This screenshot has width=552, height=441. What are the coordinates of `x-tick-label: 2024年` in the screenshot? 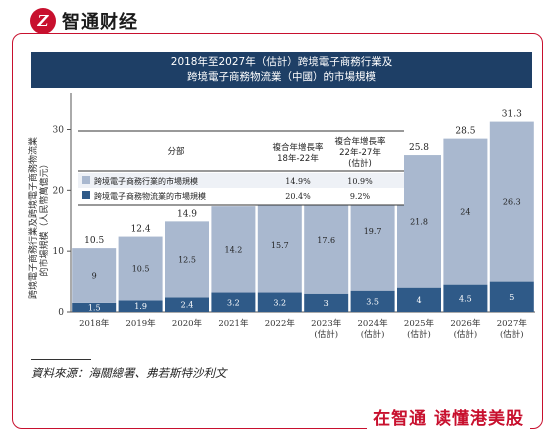 It's located at (373, 323).